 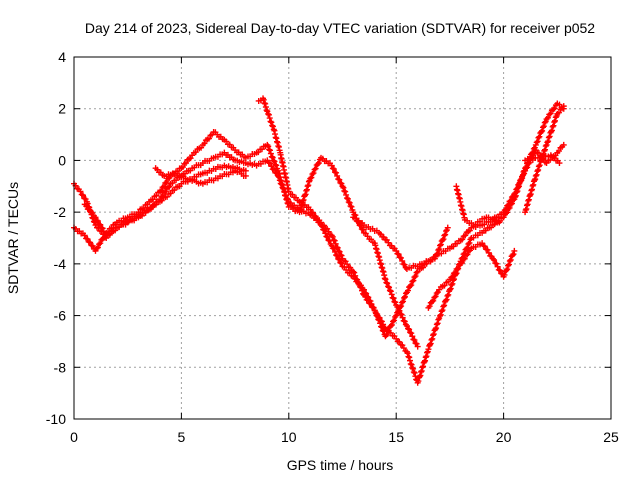 I want to click on x-axis-label: GPS time / hours, so click(x=340, y=465).